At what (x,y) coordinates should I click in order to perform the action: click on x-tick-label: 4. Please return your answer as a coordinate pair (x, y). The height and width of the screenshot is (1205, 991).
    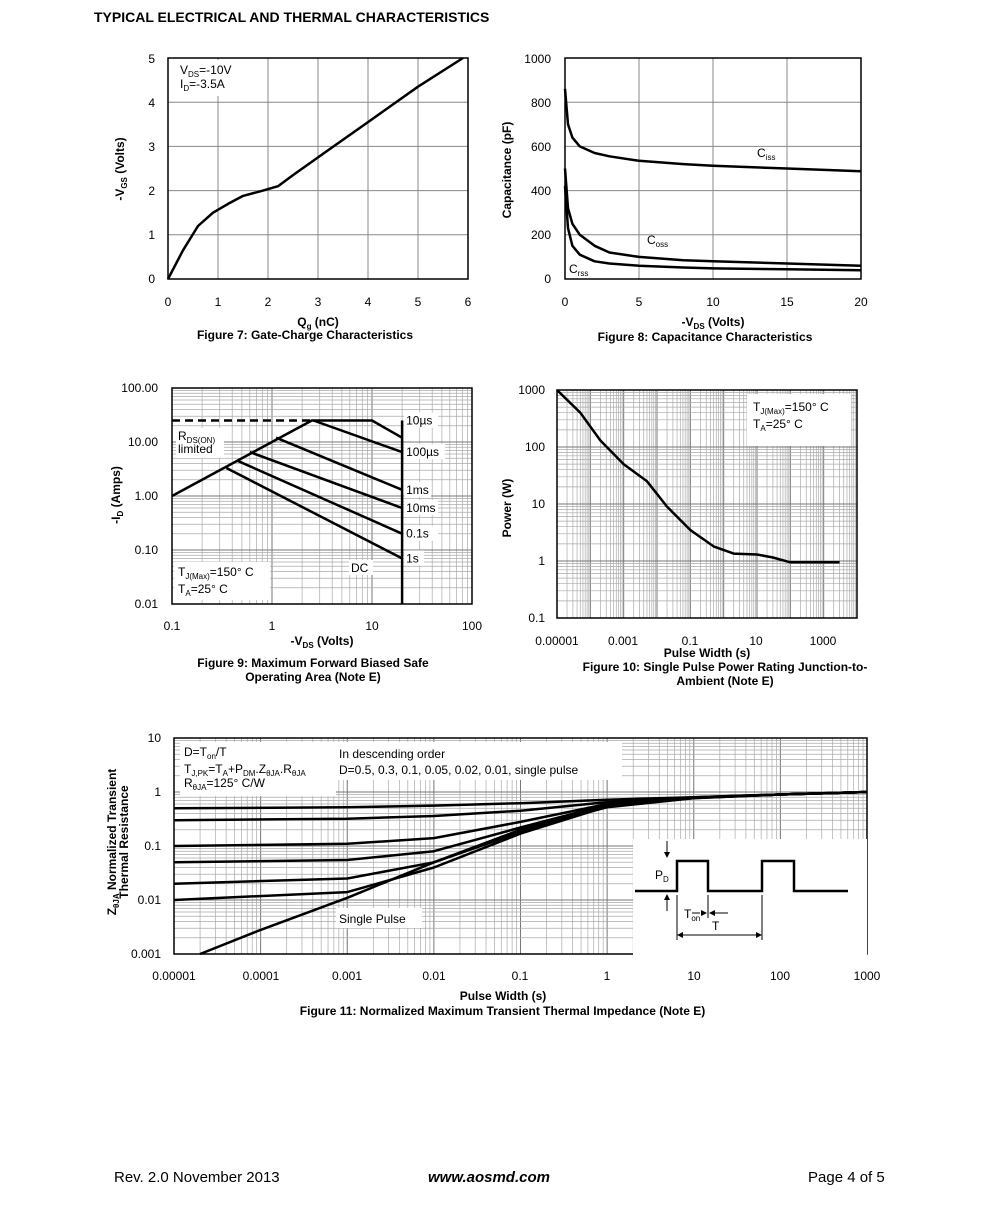
    Looking at the image, I should click on (368, 302).